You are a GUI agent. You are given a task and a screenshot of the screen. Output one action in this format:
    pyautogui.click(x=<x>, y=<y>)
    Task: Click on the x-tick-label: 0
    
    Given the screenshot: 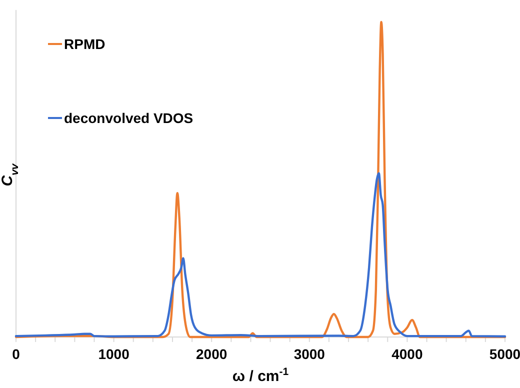 What is the action you would take?
    pyautogui.click(x=16, y=354)
    